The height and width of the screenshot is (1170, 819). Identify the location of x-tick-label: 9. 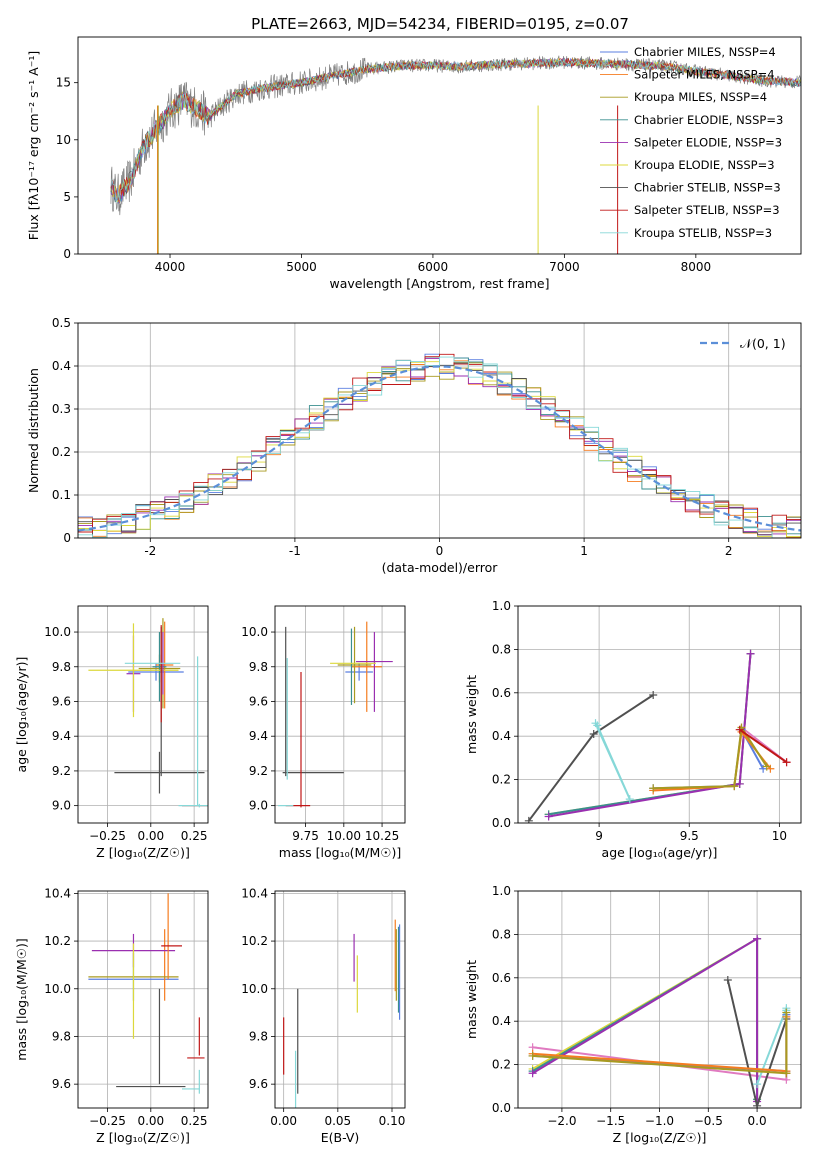
(599, 836).